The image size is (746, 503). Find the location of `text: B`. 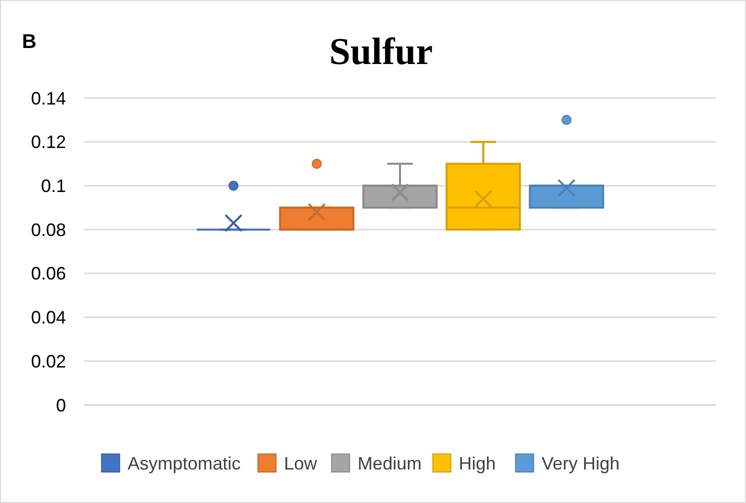

text: B is located at coordinates (29, 42).